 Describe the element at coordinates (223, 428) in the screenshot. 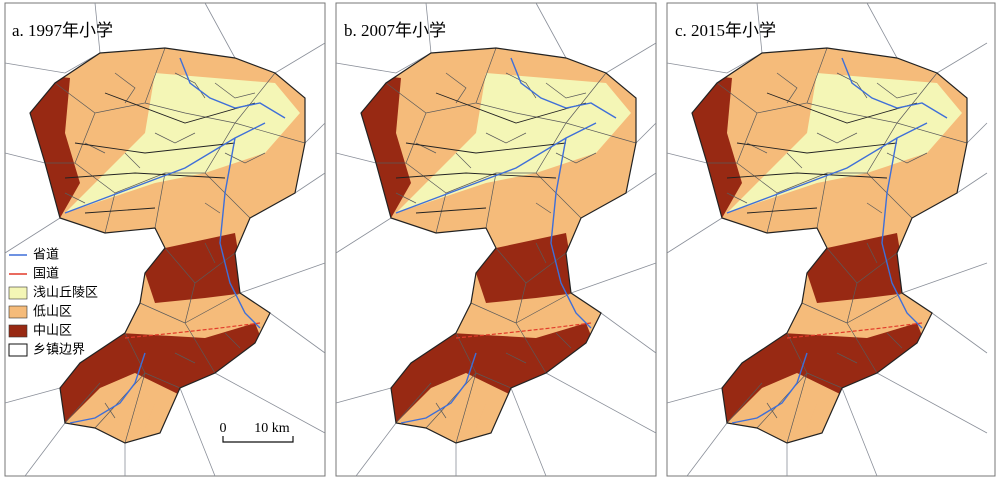

I see `scale-label: 0` at that location.